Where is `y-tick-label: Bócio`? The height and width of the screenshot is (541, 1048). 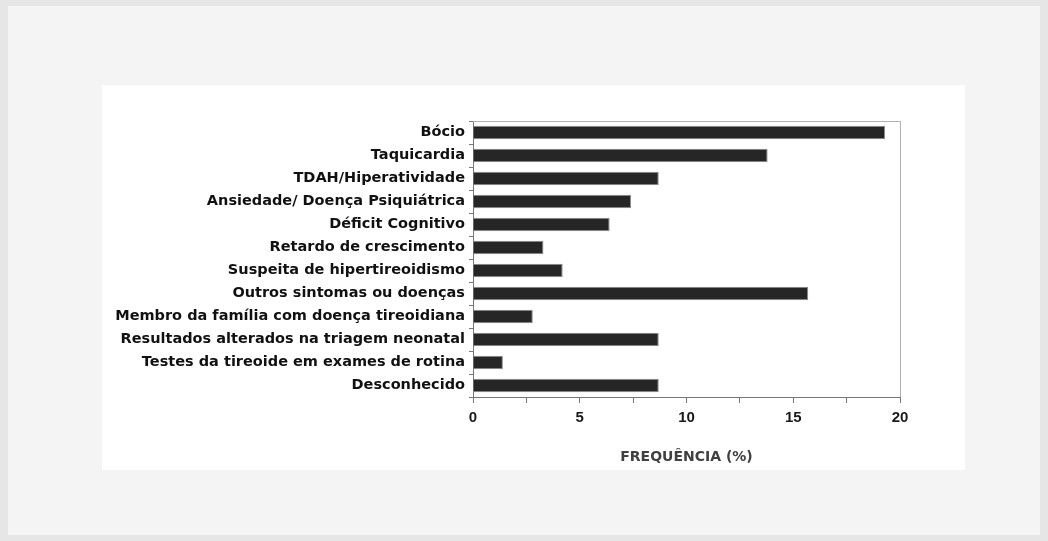 y-tick-label: Bócio is located at coordinates (443, 131).